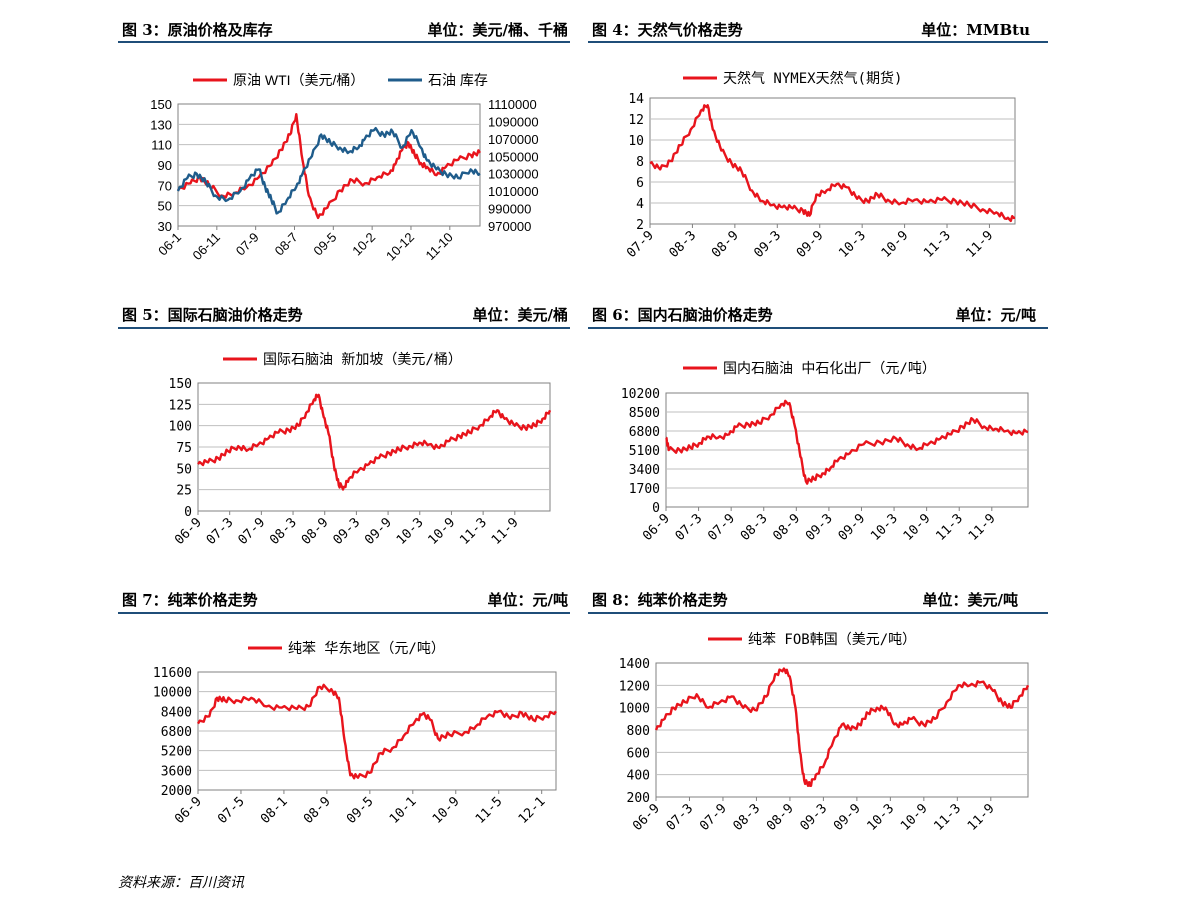 The width and height of the screenshot is (1191, 910). What do you see at coordinates (176, 791) in the screenshot?
I see `y-tick-label: 2000` at bounding box center [176, 791].